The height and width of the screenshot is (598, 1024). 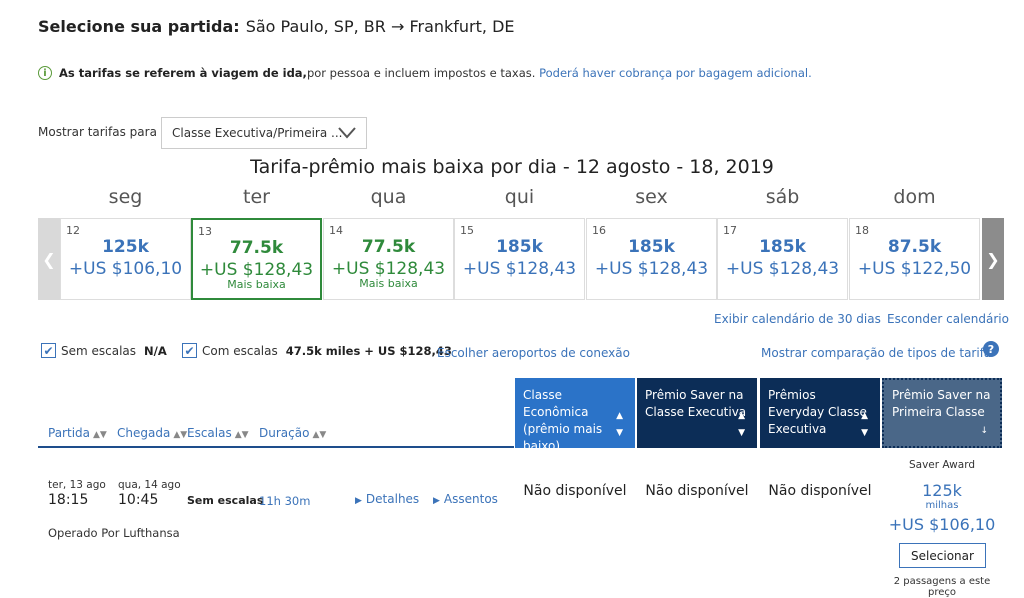 I want to click on dayname-tue: ter, so click(x=256, y=197).